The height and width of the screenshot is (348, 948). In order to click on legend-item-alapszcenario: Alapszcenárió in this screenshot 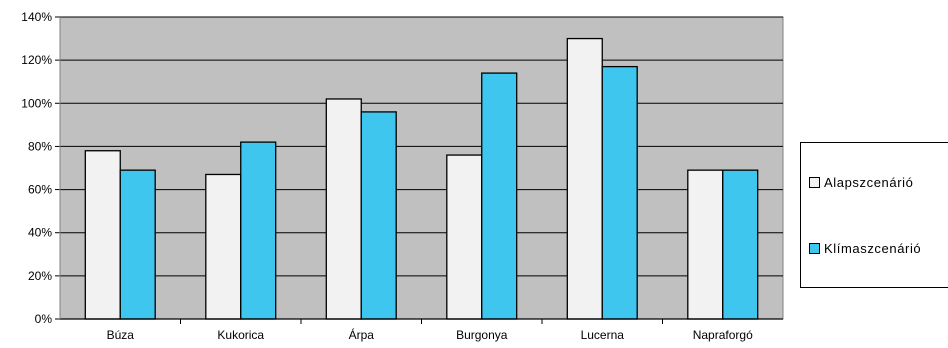, I will do `click(861, 182)`.